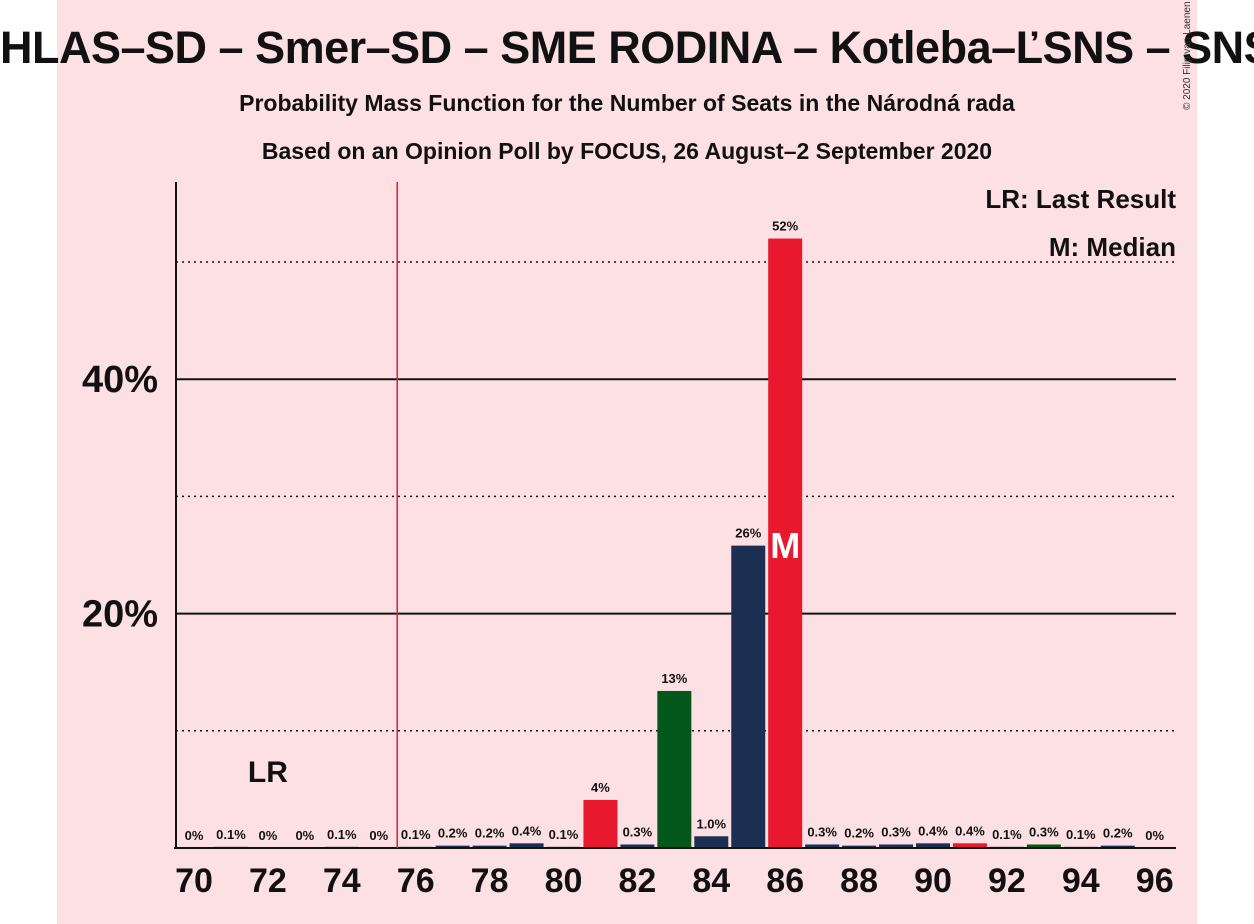 This screenshot has width=1254, height=924. I want to click on x-tick-label: 74, so click(342, 881).